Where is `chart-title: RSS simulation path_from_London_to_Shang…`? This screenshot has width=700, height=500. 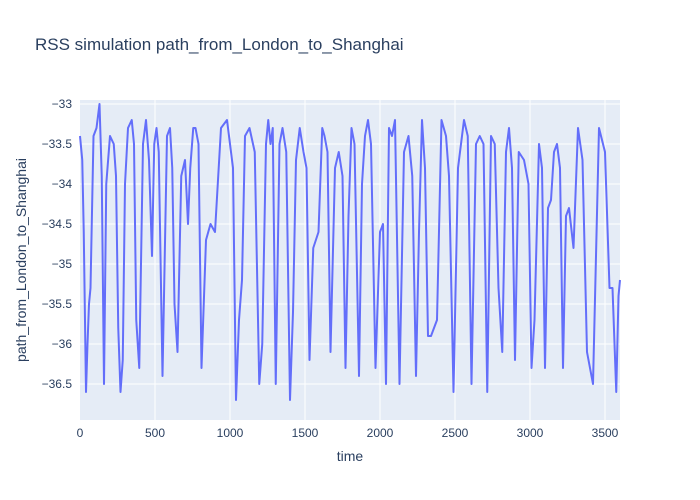
chart-title: RSS simulation path_from_London_to_Shang… is located at coordinates (219, 44).